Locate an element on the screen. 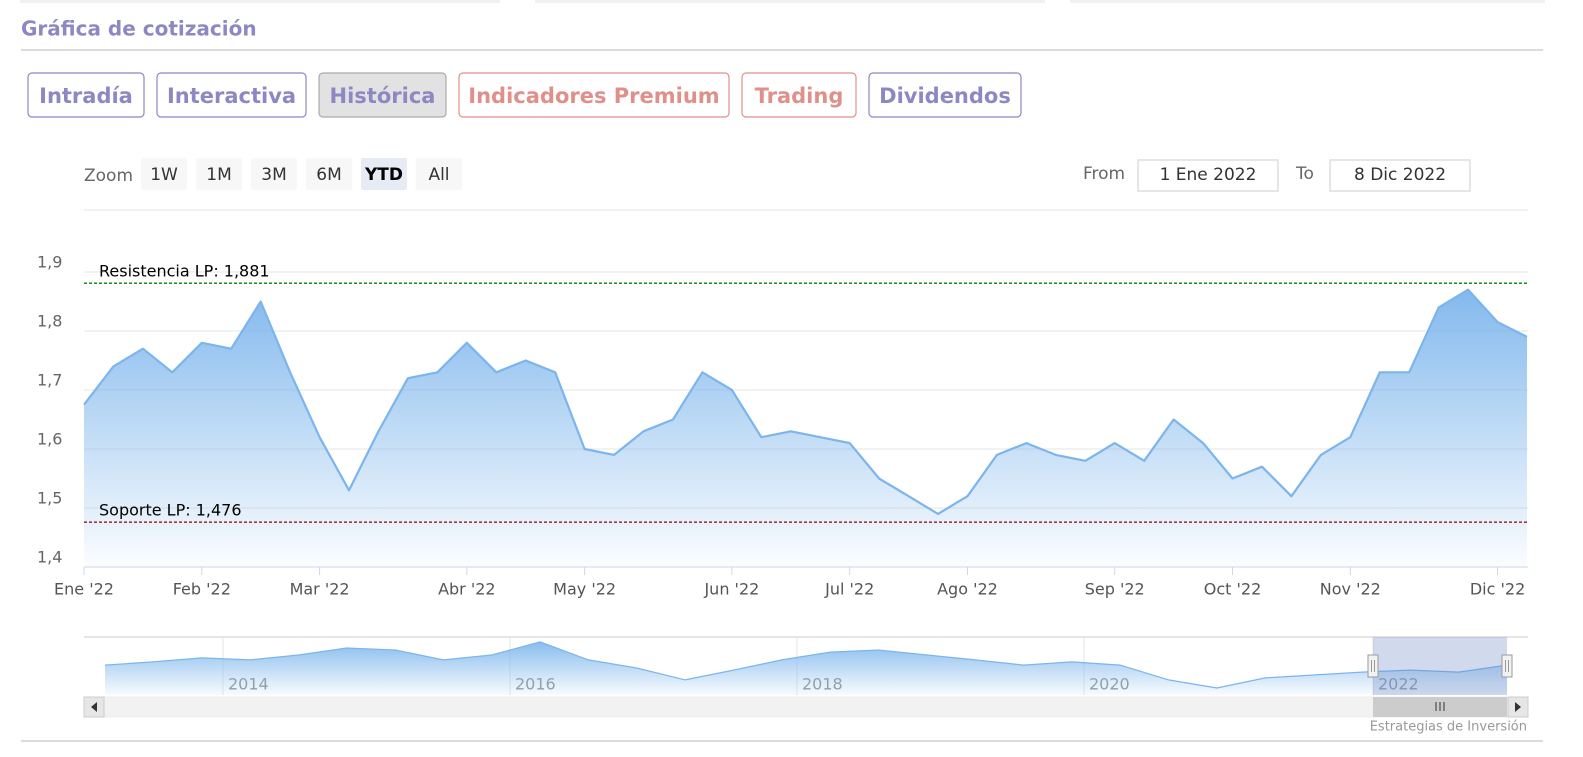  to-value: 8 Dic 2022 is located at coordinates (1400, 175).